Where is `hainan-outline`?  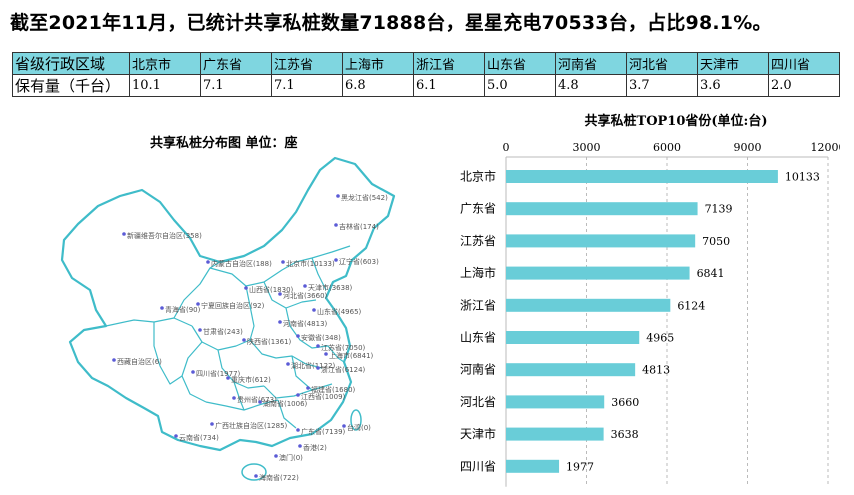 hainan-outline is located at coordinates (254, 472).